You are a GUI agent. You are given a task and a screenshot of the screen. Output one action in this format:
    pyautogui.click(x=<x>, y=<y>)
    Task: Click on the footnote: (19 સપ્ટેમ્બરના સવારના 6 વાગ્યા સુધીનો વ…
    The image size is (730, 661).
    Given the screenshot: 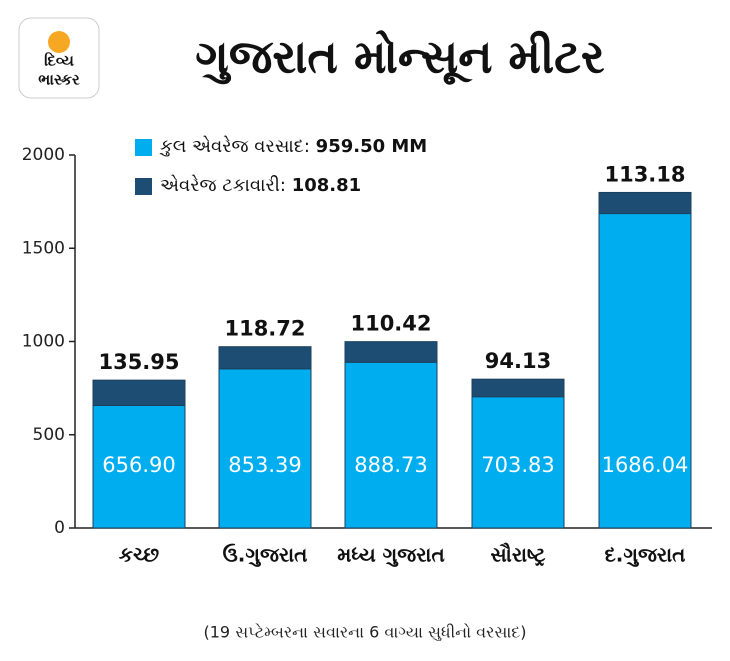 What is the action you would take?
    pyautogui.click(x=365, y=631)
    